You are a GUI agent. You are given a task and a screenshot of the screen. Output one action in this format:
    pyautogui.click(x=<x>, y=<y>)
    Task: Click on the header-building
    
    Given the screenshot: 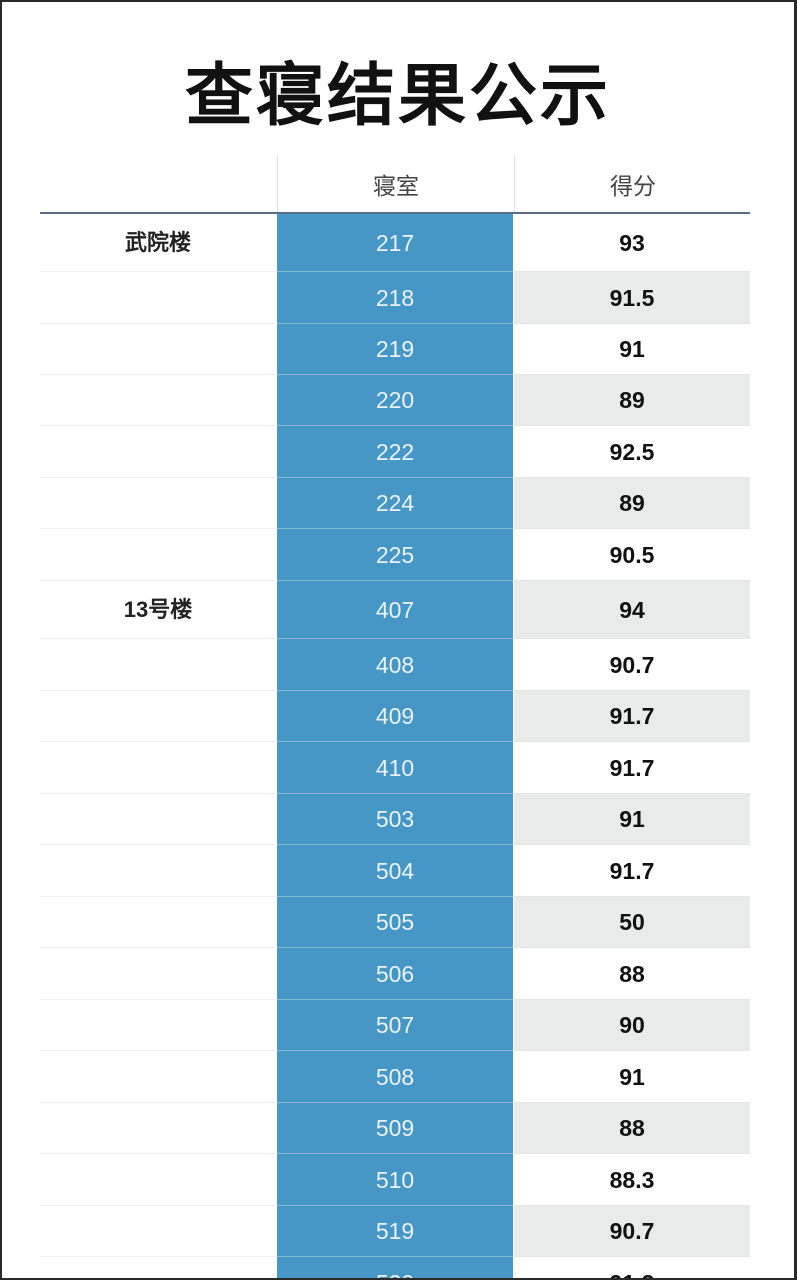 What is the action you would take?
    pyautogui.click(x=158, y=183)
    